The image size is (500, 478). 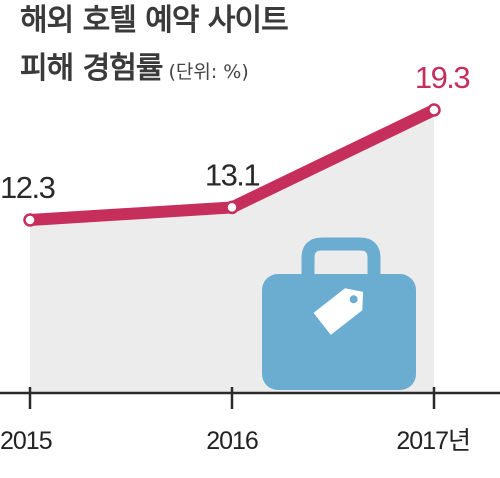 What do you see at coordinates (91, 68) in the screenshot?
I see `chart-title-line2: 피해 경험률` at bounding box center [91, 68].